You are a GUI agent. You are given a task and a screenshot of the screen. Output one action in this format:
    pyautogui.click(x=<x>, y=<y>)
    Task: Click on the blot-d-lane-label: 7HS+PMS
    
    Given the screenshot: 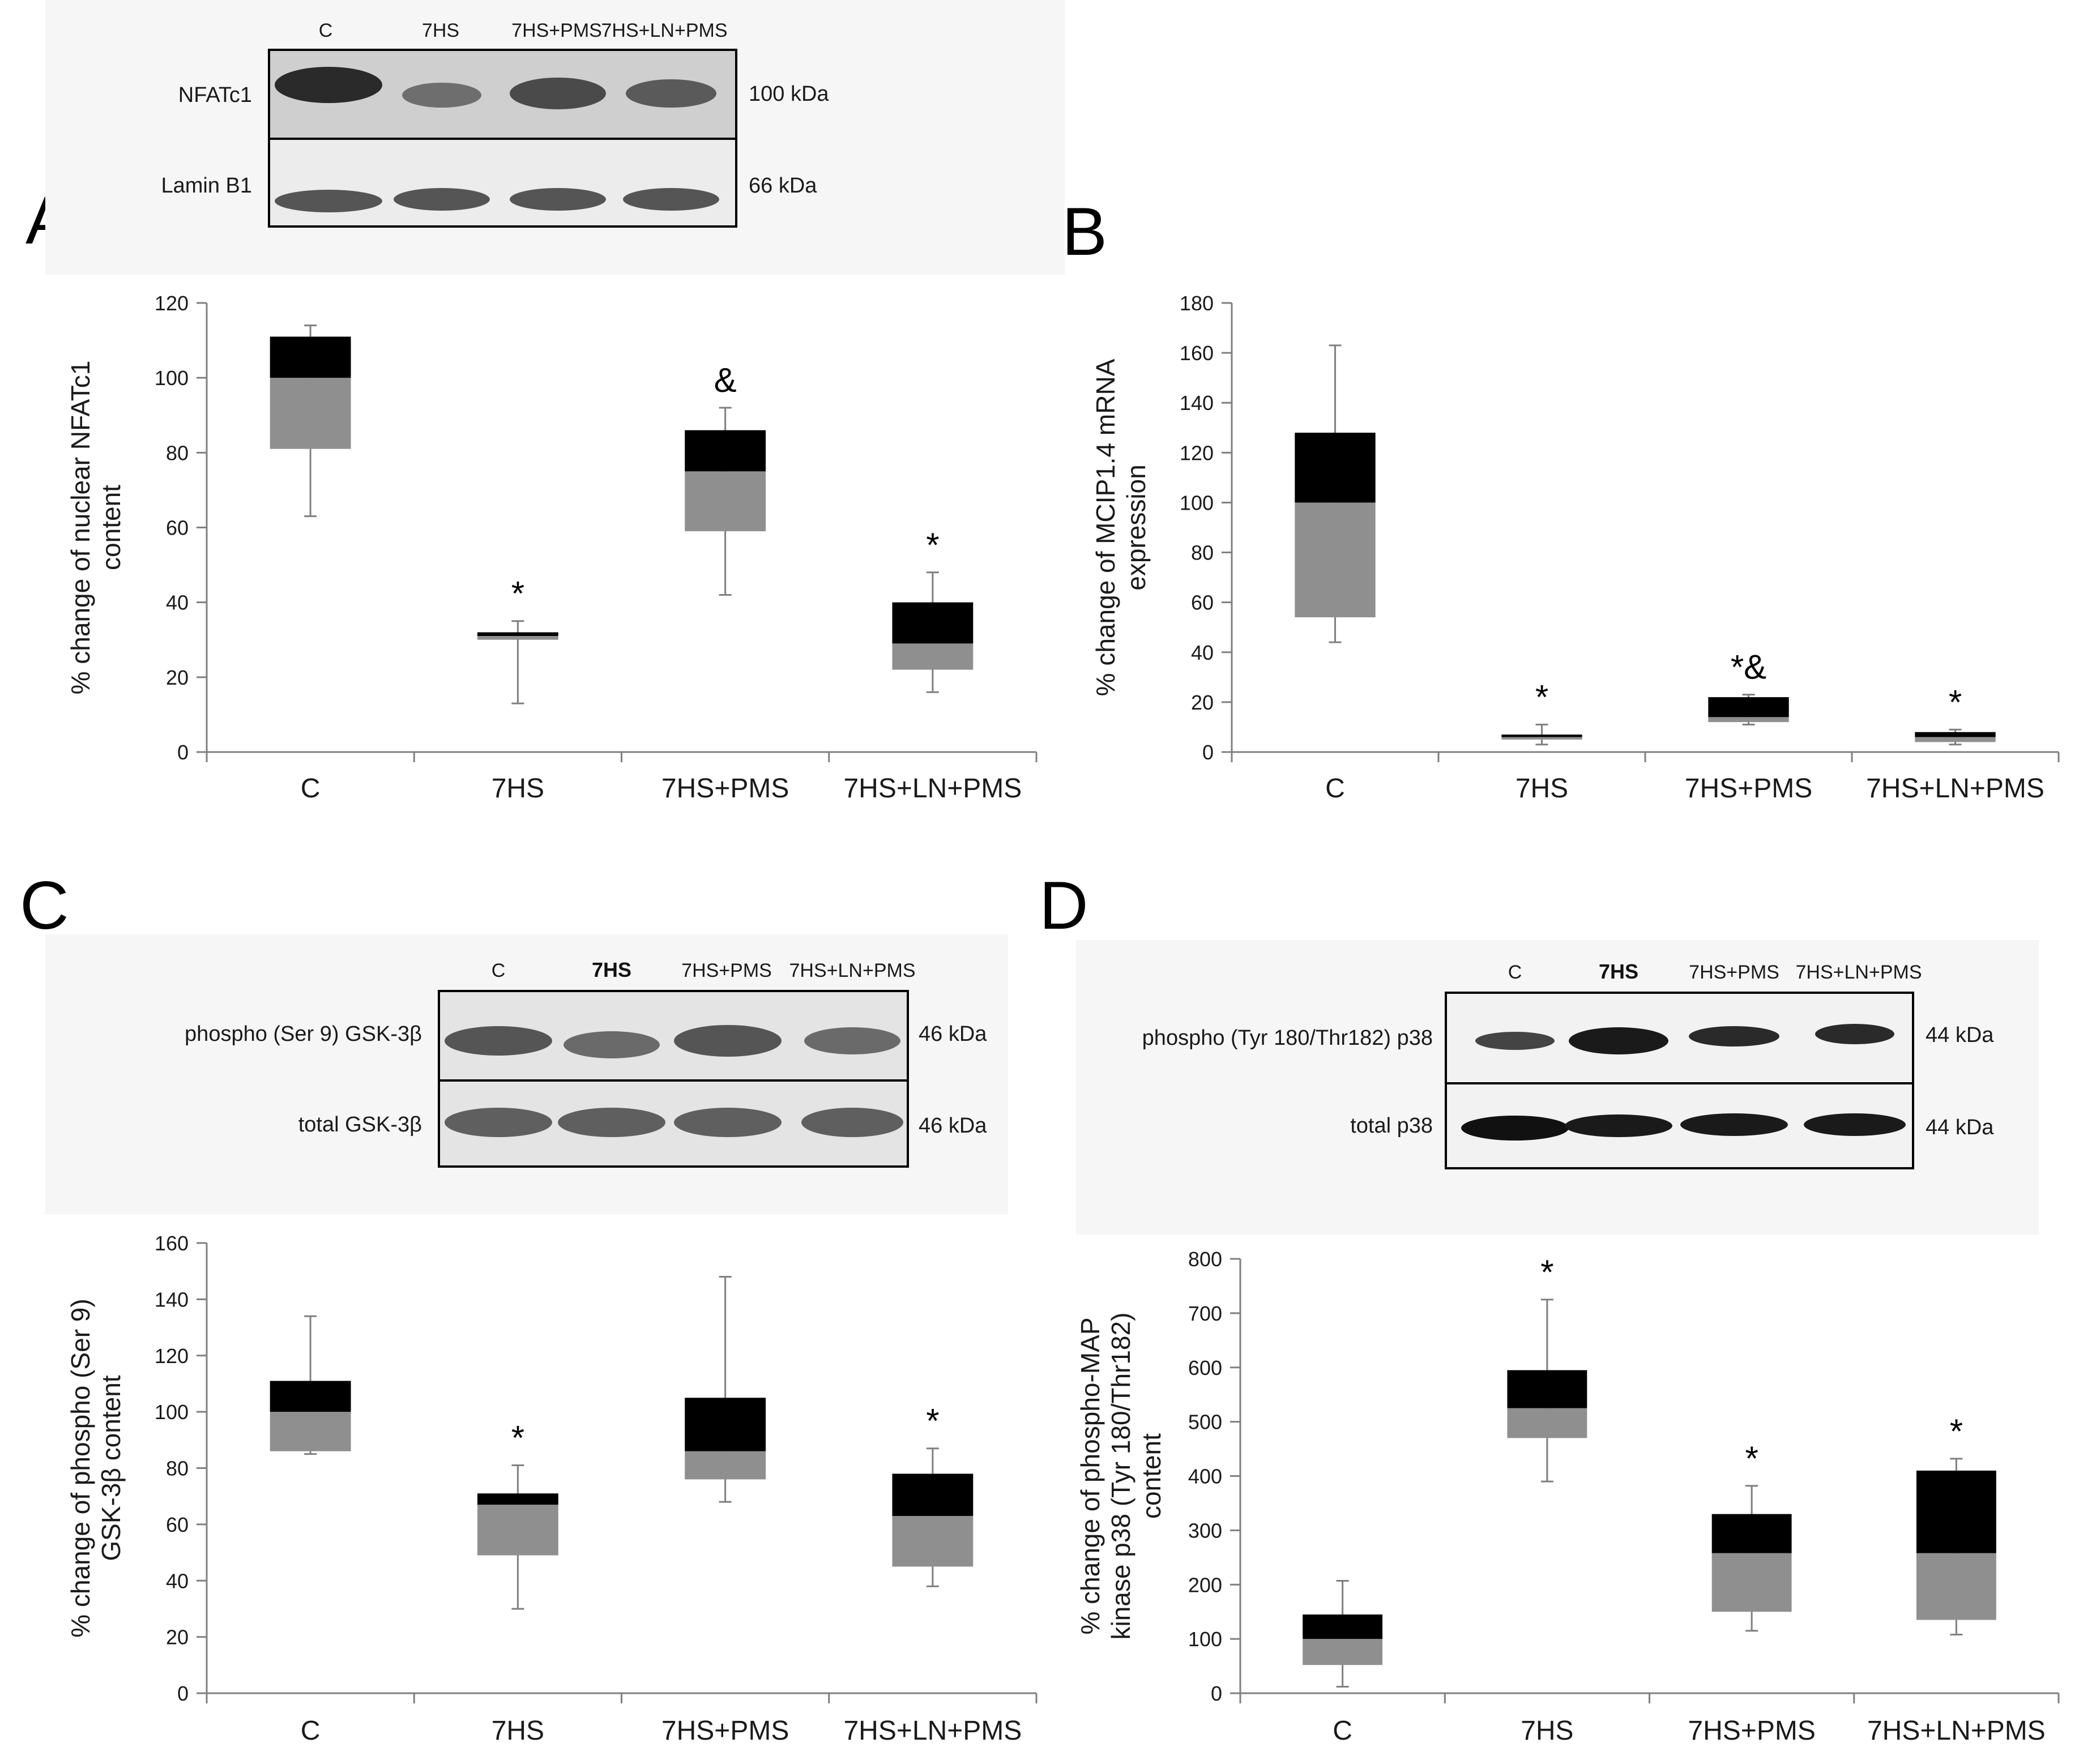 What is the action you would take?
    pyautogui.click(x=1734, y=972)
    